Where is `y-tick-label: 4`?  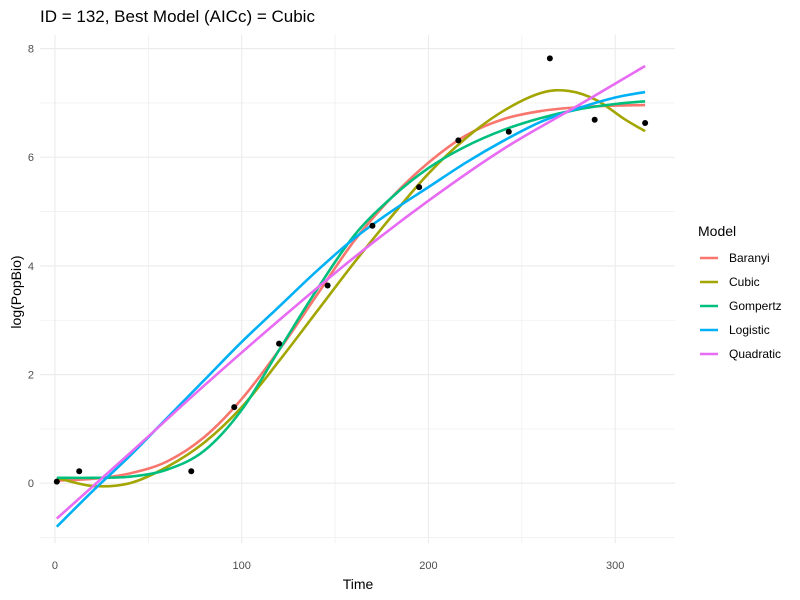 y-tick-label: 4 is located at coordinates (31, 267).